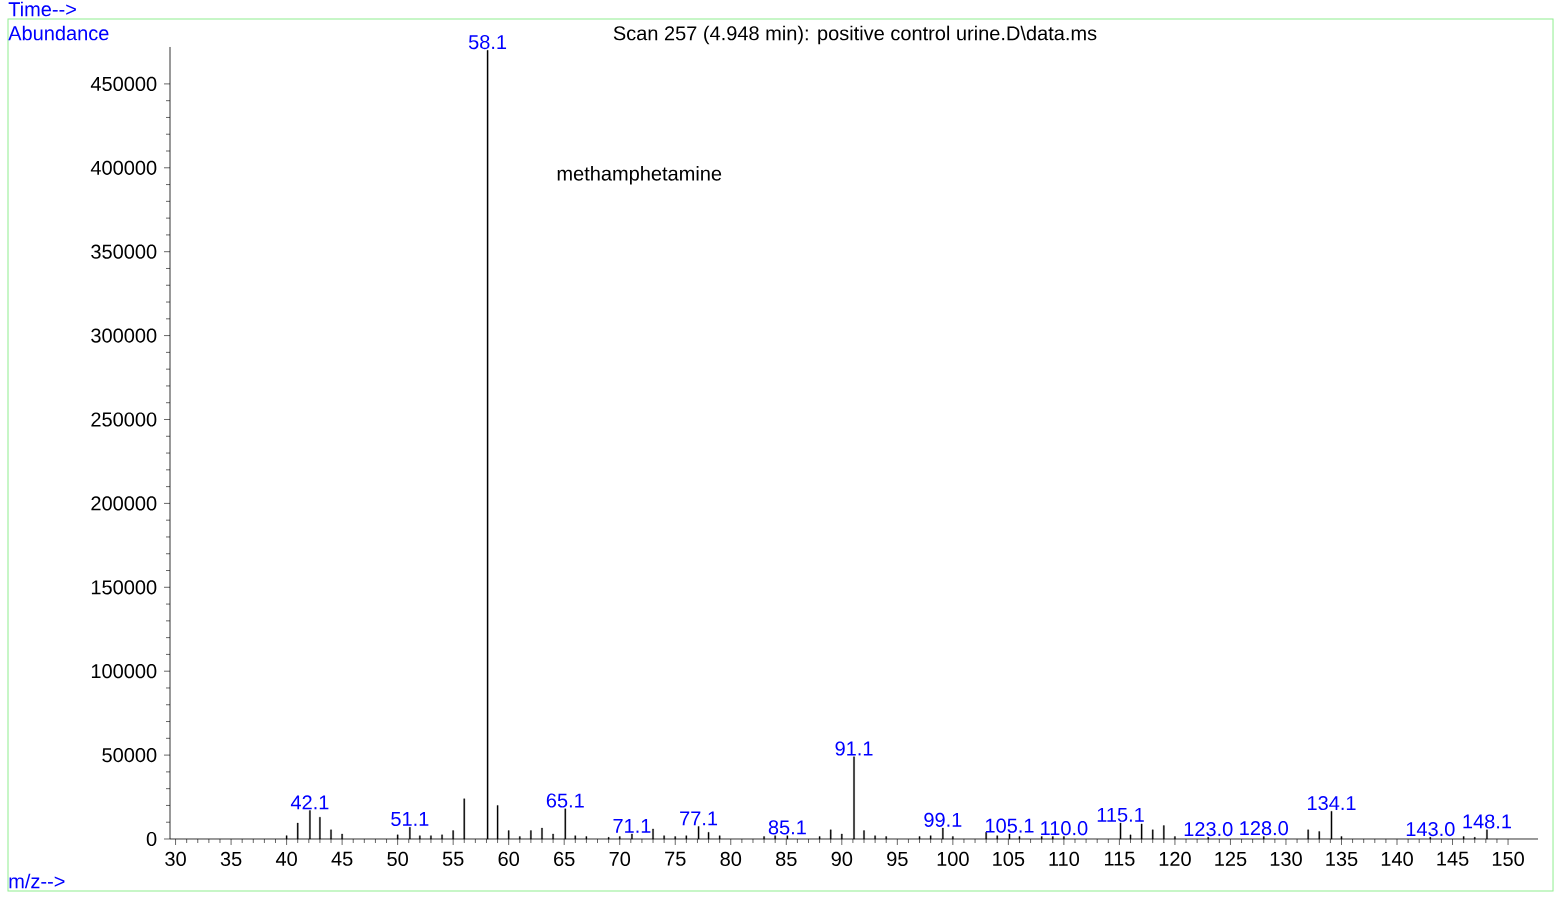  What do you see at coordinates (1397, 859) in the screenshot?
I see `x-tick-label: 140` at bounding box center [1397, 859].